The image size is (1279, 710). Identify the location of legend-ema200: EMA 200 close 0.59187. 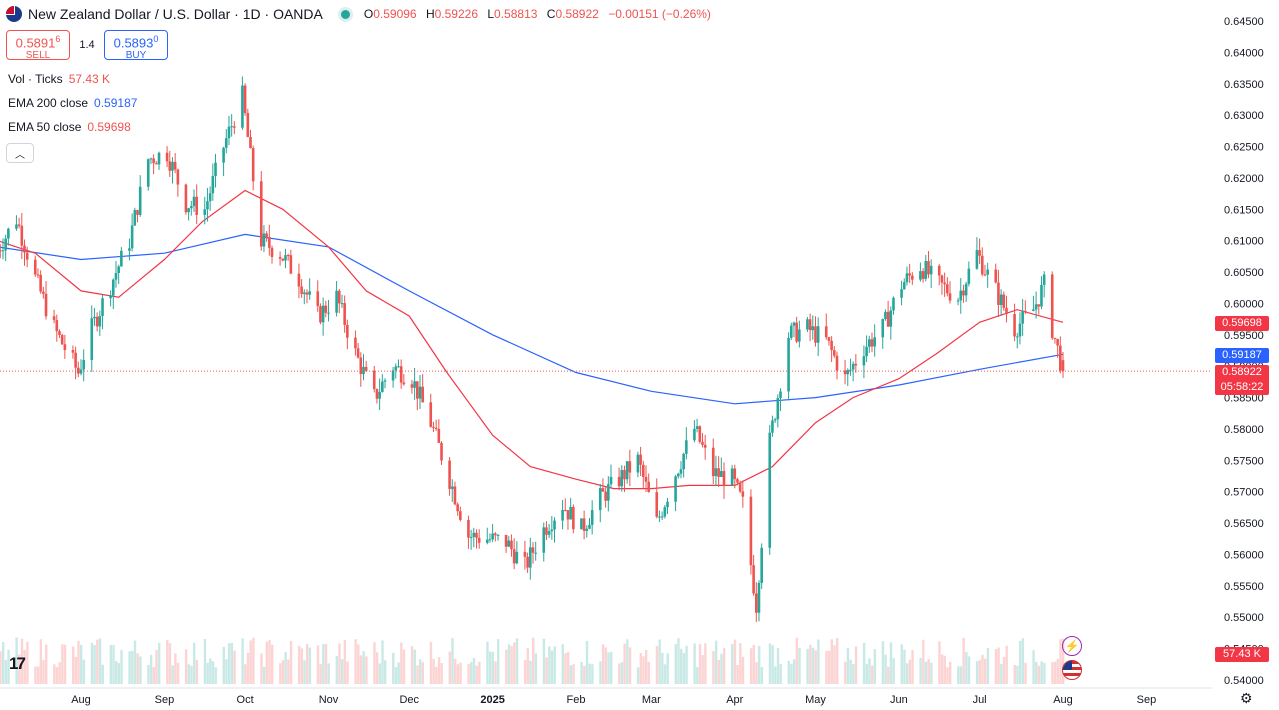
(72, 103).